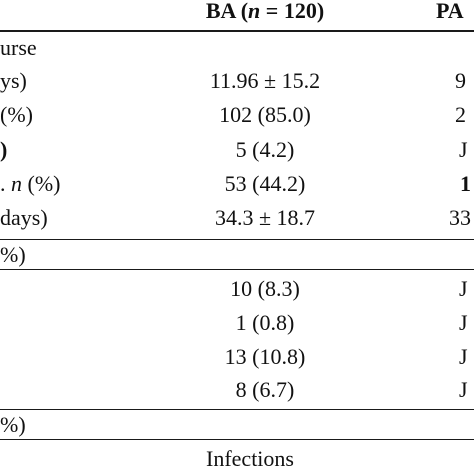 The height and width of the screenshot is (474, 474). What do you see at coordinates (13, 80) in the screenshot?
I see `row-label: ys)` at bounding box center [13, 80].